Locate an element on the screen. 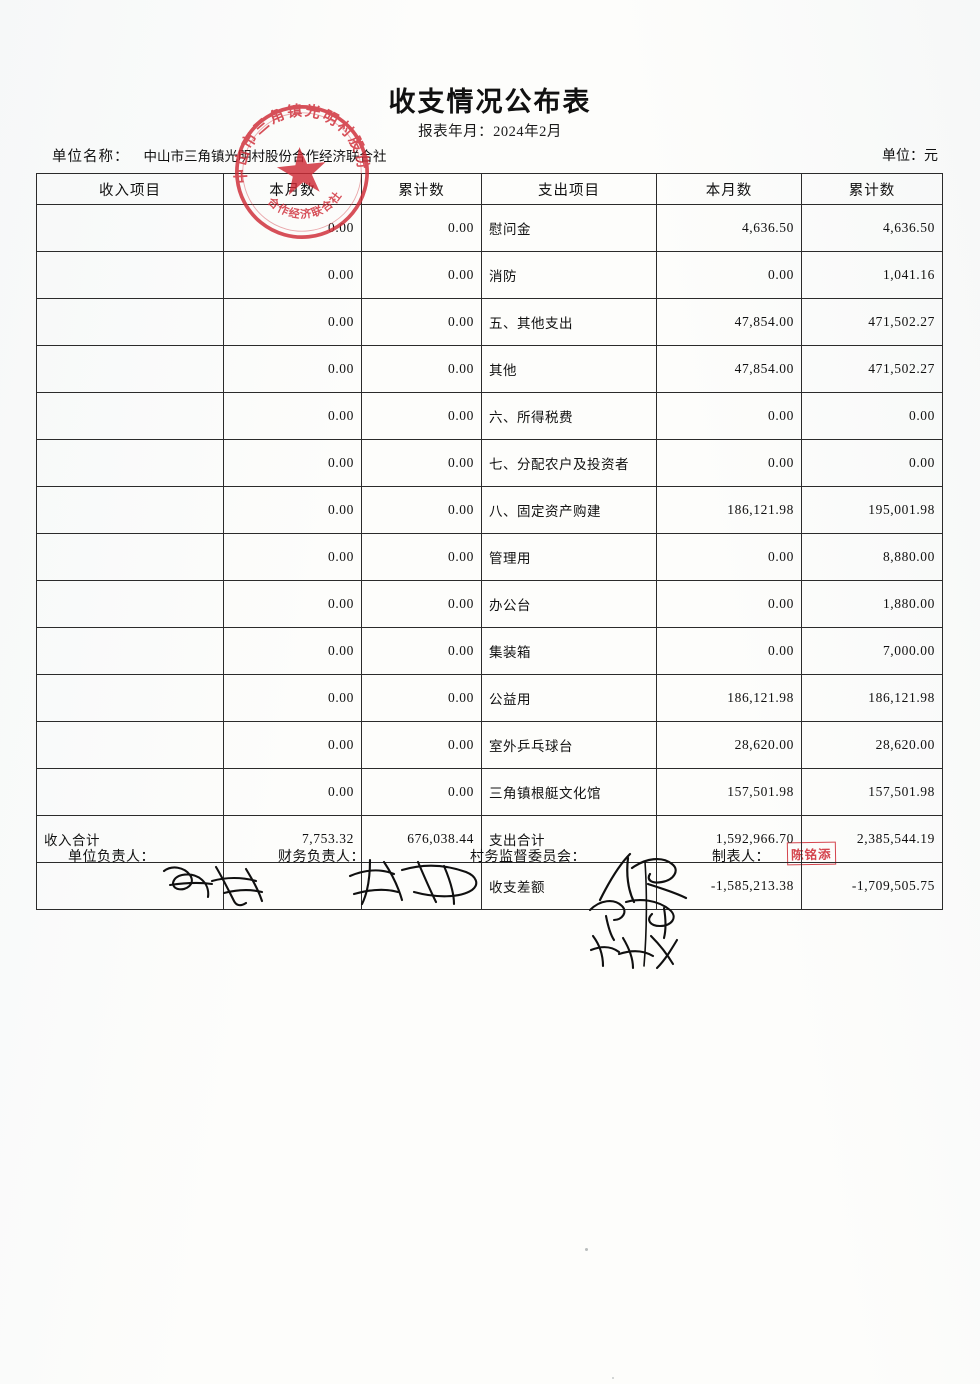 Image resolution: width=980 pixels, height=1384 pixels. table-row: 0.00 0.00 七、分配农户及投资者 0.00 0.00 is located at coordinates (489, 463).